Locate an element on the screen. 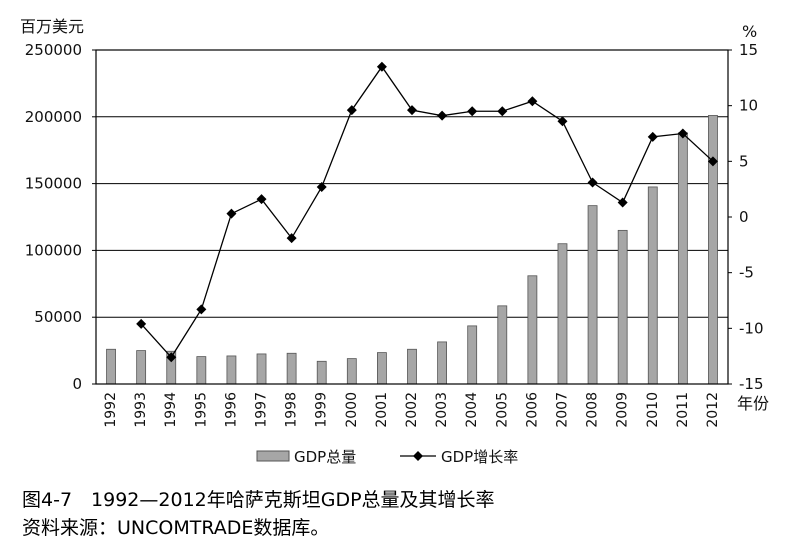 The image size is (800, 546). x-tick-label: 1994 is located at coordinates (171, 410).